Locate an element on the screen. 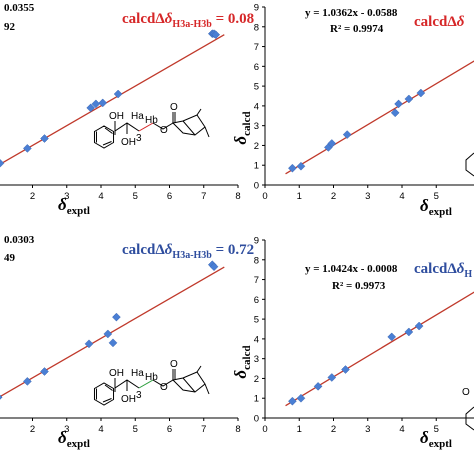 This screenshot has width=474, height=474. calcd-prefix: calcdΔ is located at coordinates (435, 269).